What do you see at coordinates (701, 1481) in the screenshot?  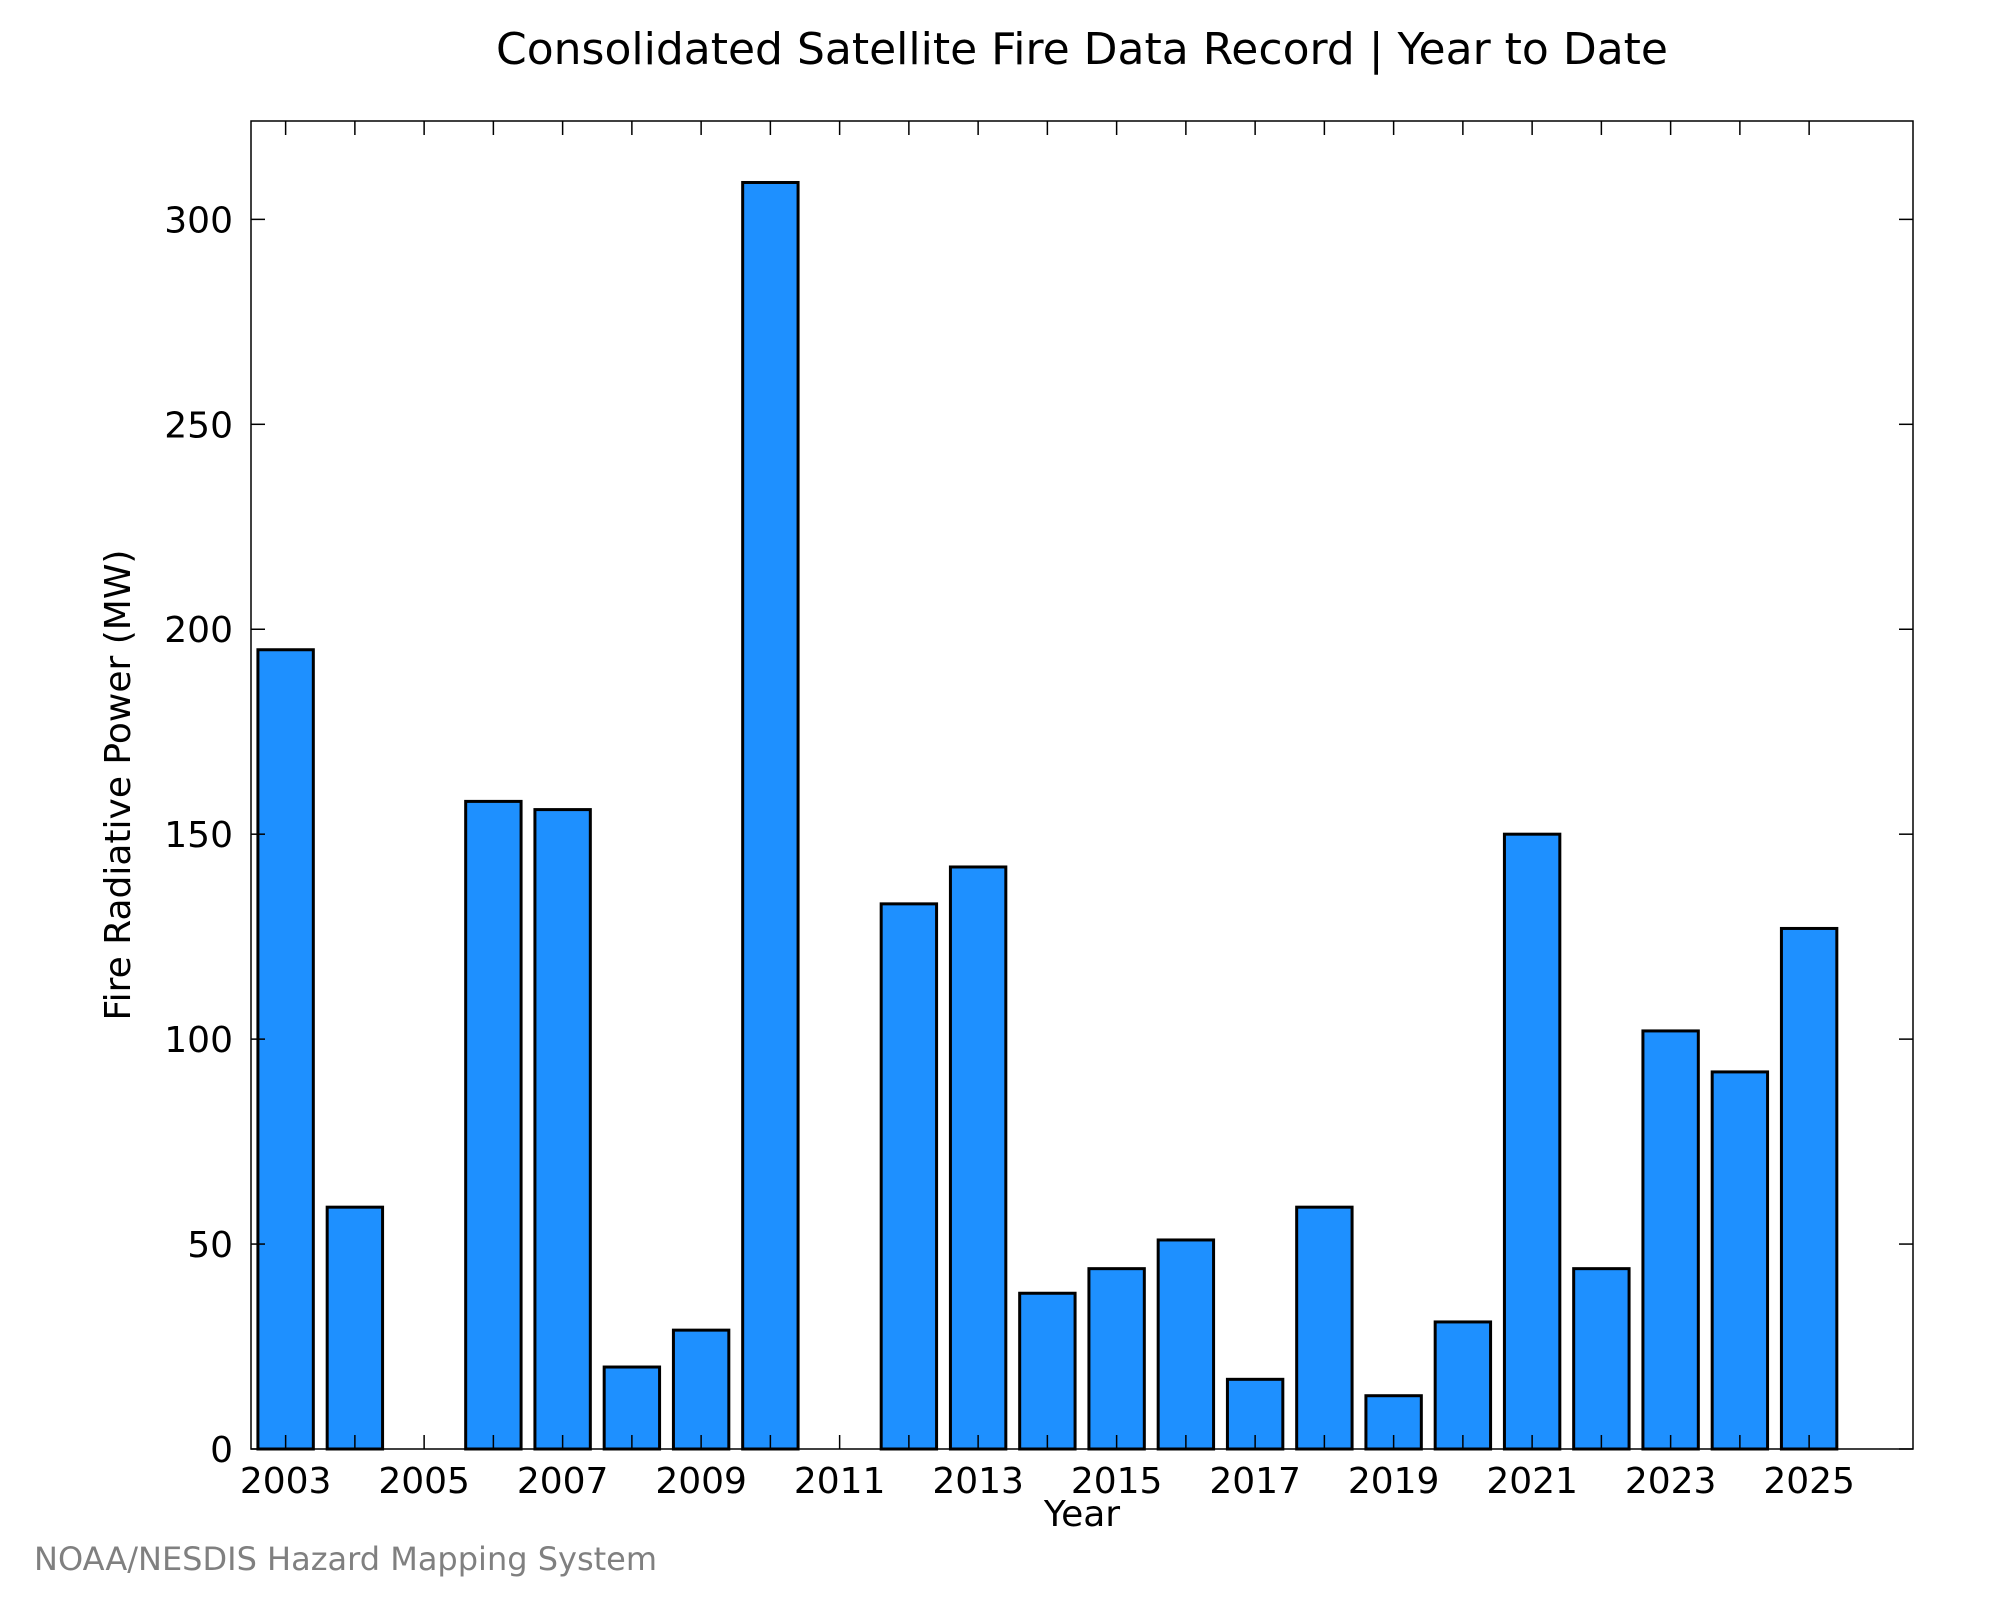 I see `x-tick-label: 2009` at bounding box center [701, 1481].